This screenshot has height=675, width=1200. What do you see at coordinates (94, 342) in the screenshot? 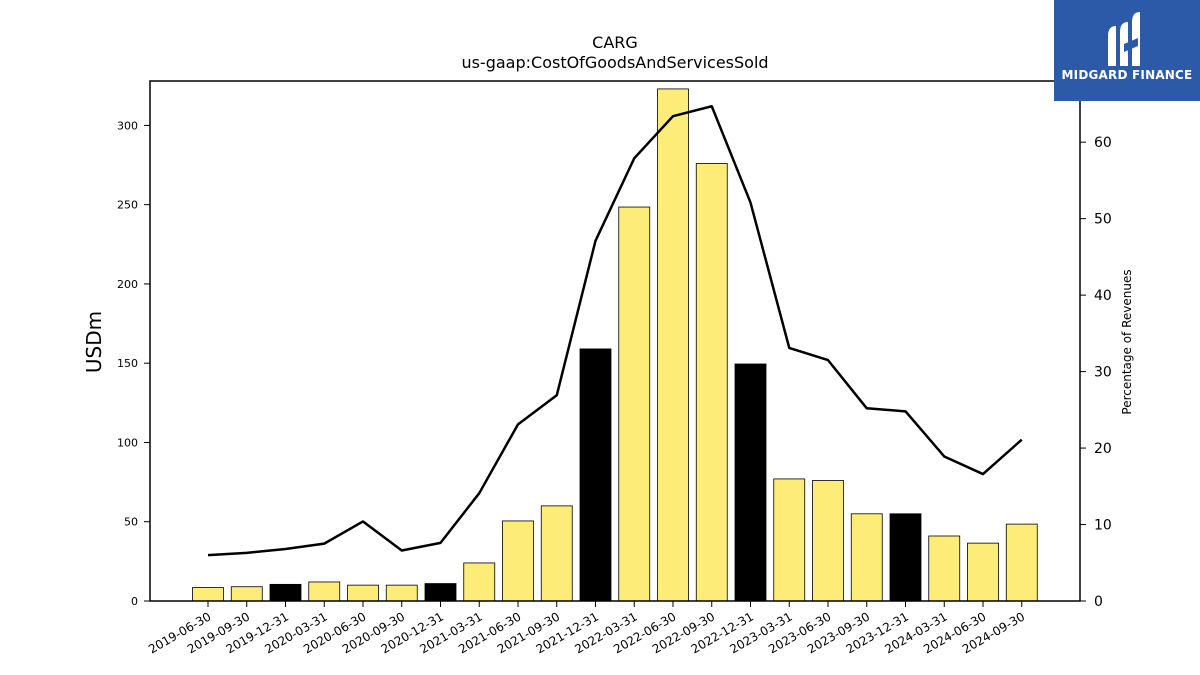
I see `y-axis-label-left: USDm` at bounding box center [94, 342].